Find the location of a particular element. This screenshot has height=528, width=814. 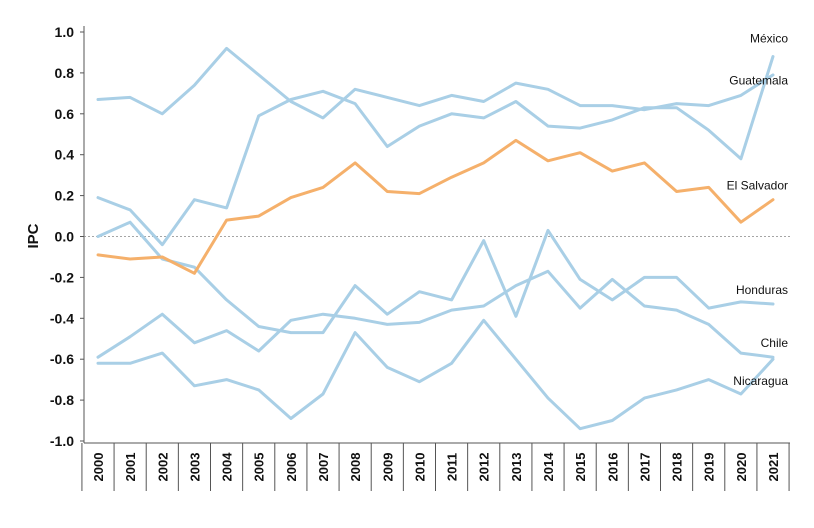

y-tick-label: -0.6 is located at coordinates (62, 359).